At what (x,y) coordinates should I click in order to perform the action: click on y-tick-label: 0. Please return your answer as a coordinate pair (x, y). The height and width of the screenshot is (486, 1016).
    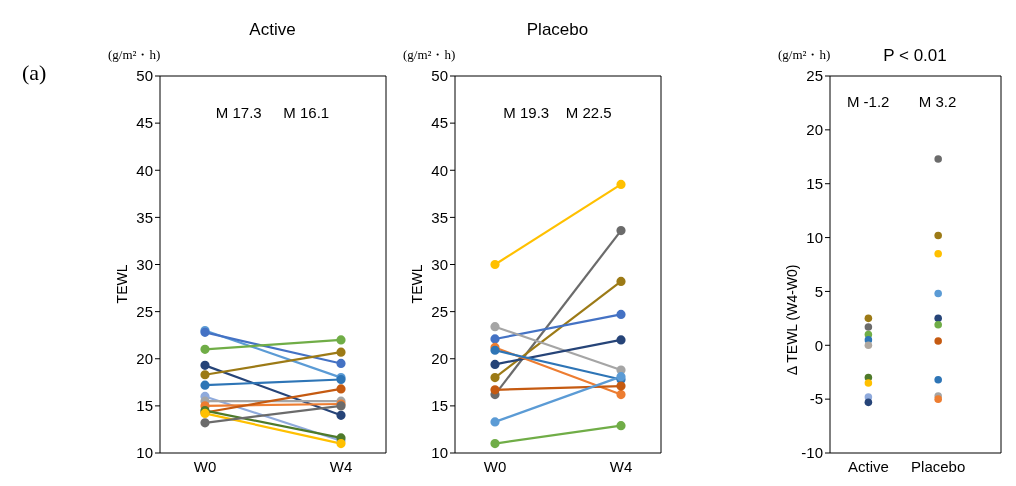
    Looking at the image, I should click on (818, 345).